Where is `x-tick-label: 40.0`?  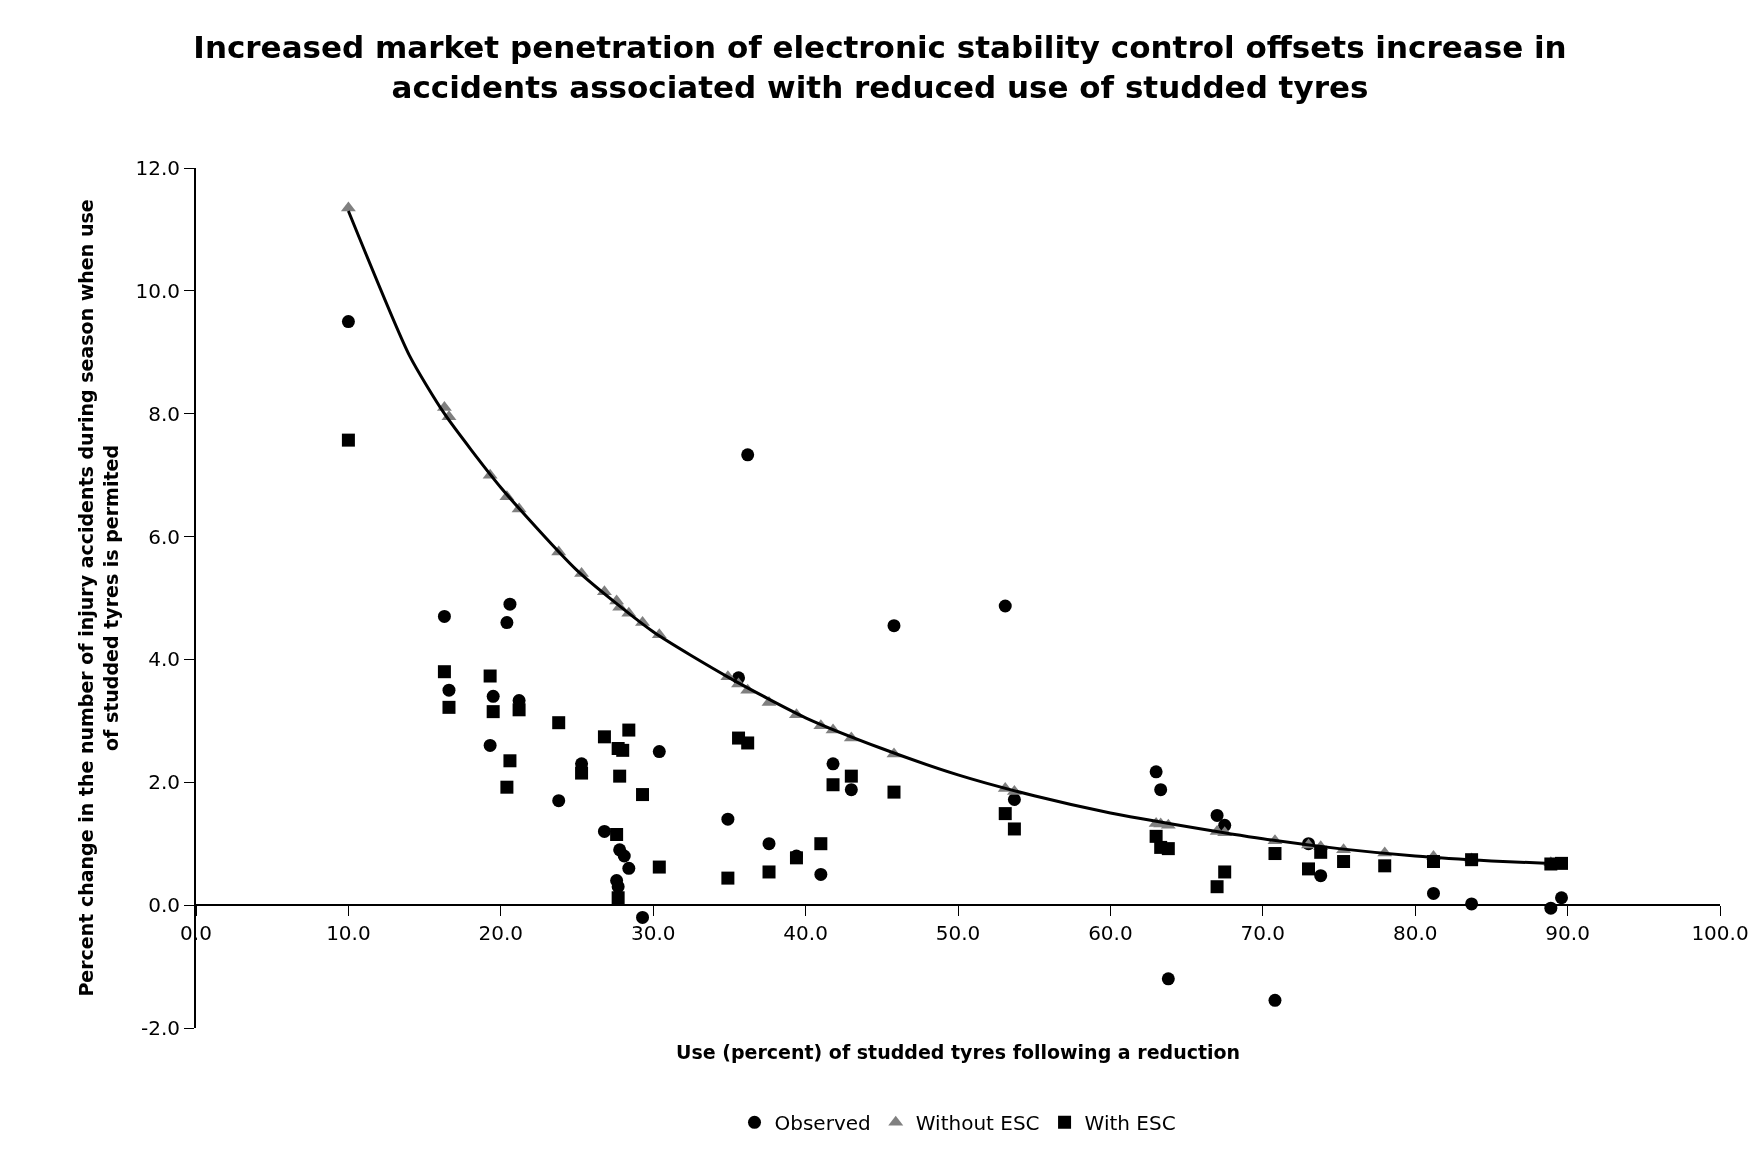
x-tick-label: 40.0 is located at coordinates (805, 933).